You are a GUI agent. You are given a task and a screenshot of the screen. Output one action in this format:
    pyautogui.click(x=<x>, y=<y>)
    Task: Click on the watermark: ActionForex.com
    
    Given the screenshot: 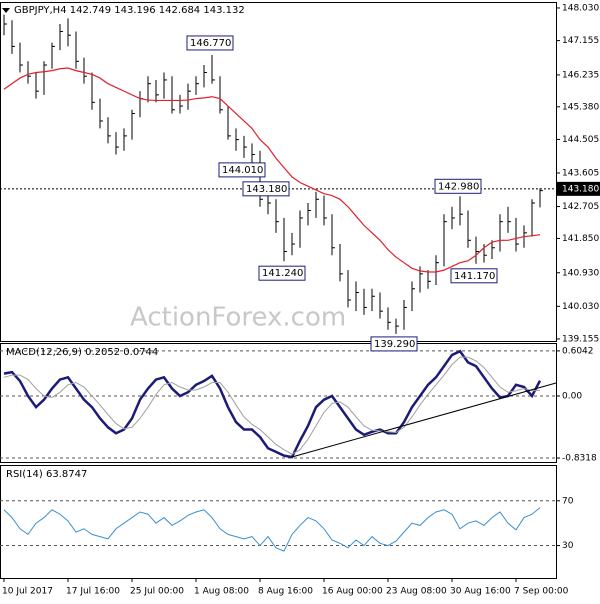 What is the action you would take?
    pyautogui.click(x=238, y=318)
    